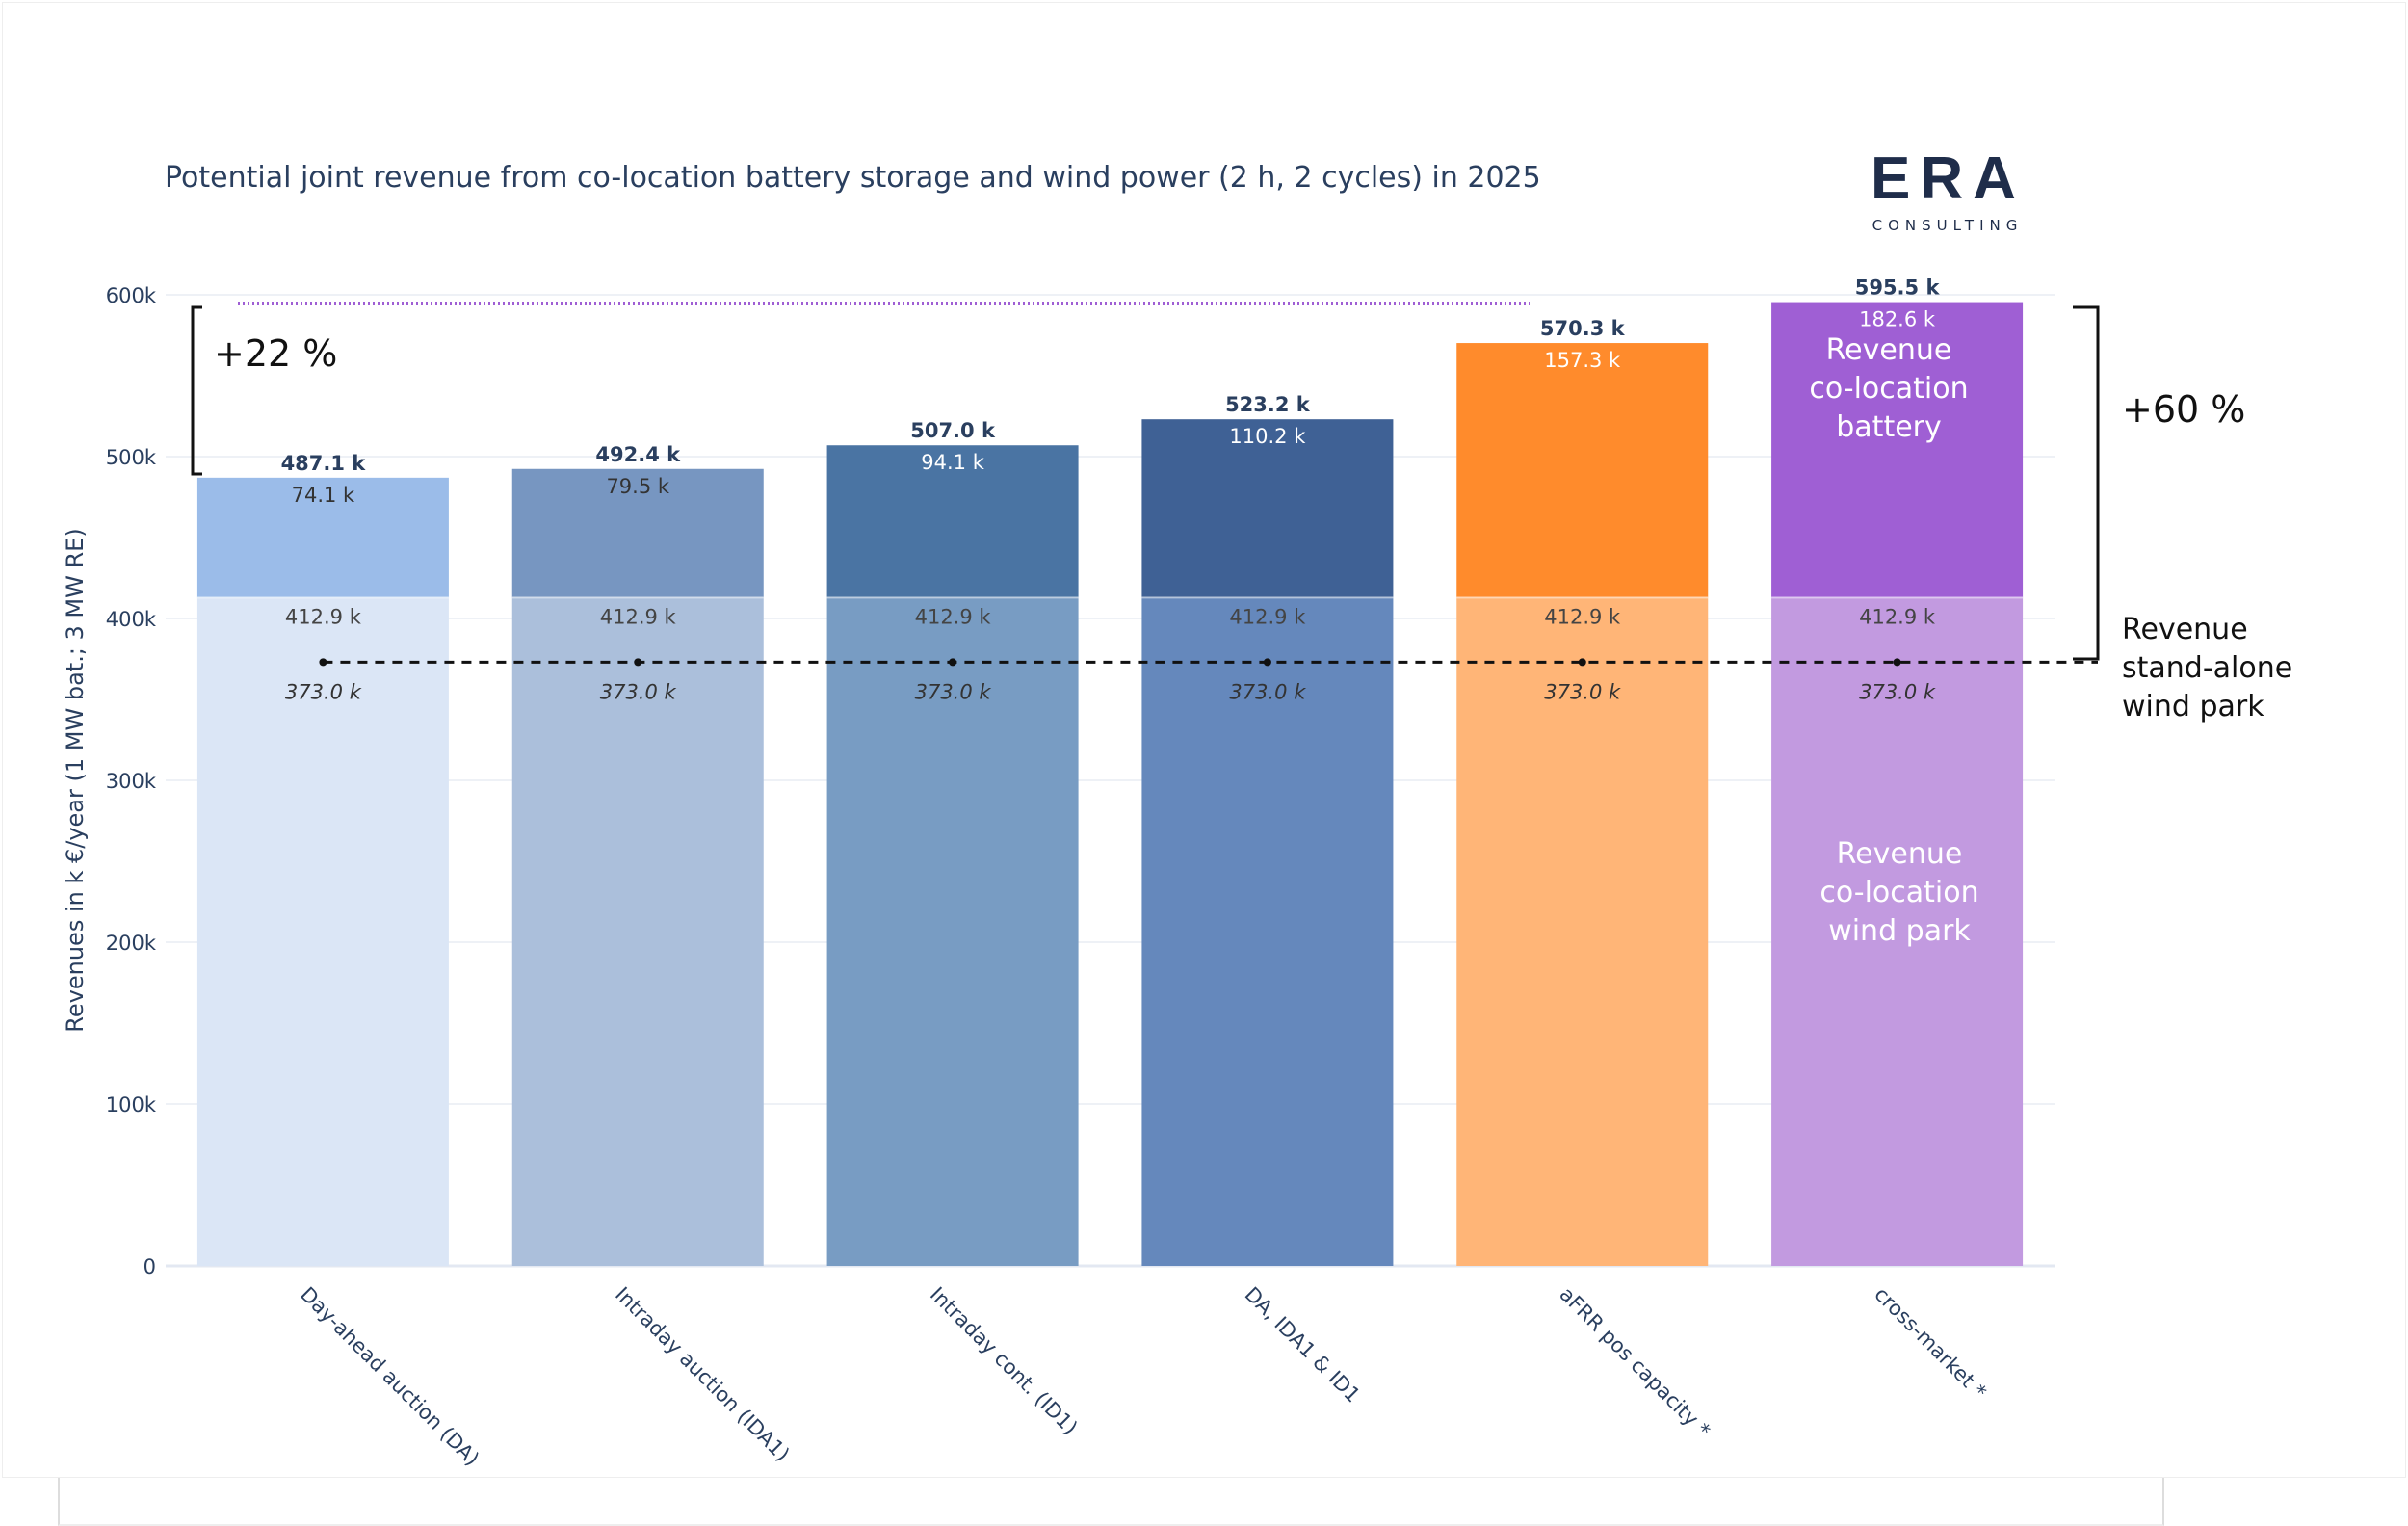 This screenshot has width=2408, height=1526. Describe the element at coordinates (2207, 668) in the screenshot. I see `standalone-annotation: stand-alone` at that location.